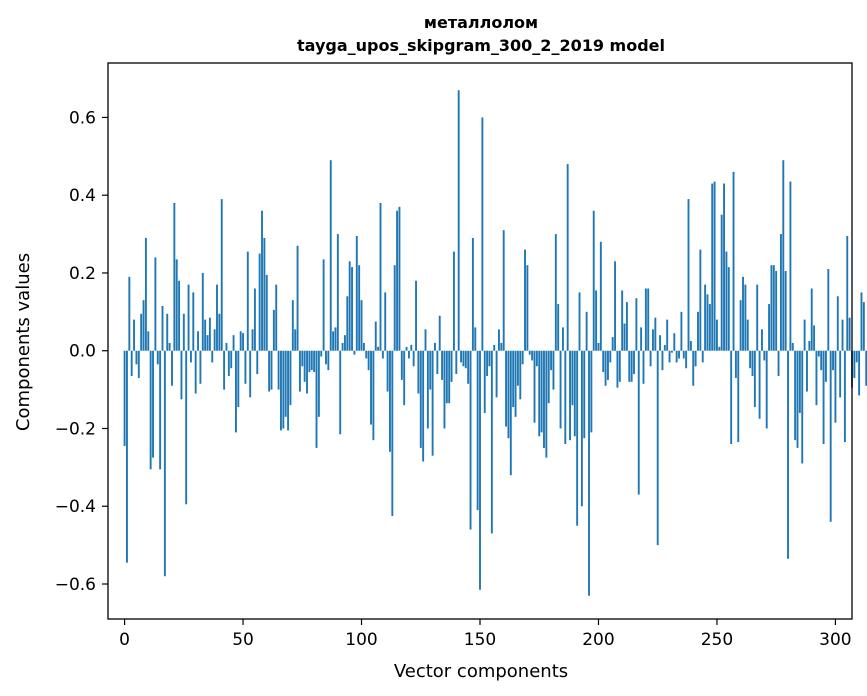  I want to click on y-axis-label: Components values, so click(23, 342).